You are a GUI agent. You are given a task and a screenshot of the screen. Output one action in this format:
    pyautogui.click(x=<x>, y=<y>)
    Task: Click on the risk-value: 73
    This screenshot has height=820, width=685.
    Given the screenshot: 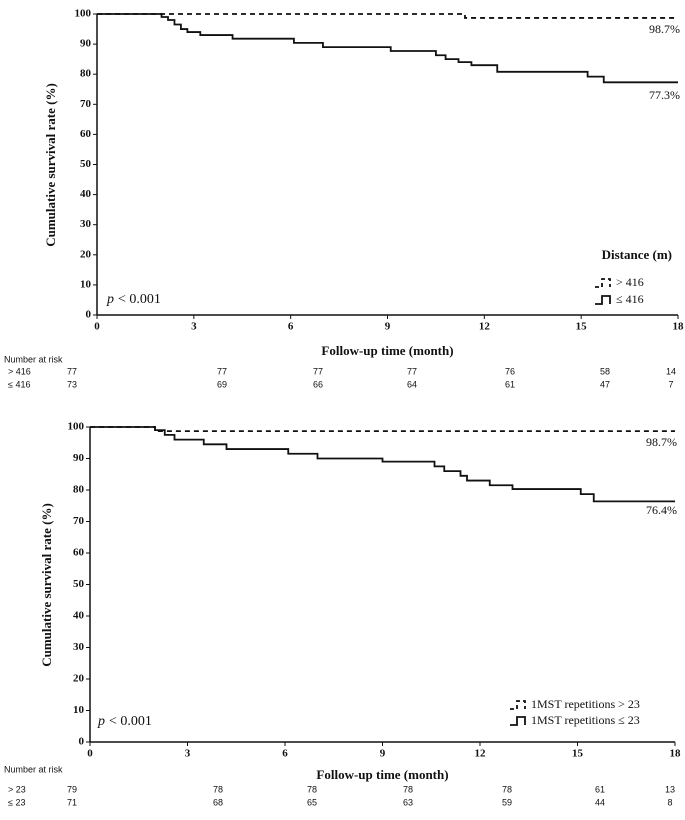 What is the action you would take?
    pyautogui.click(x=72, y=384)
    